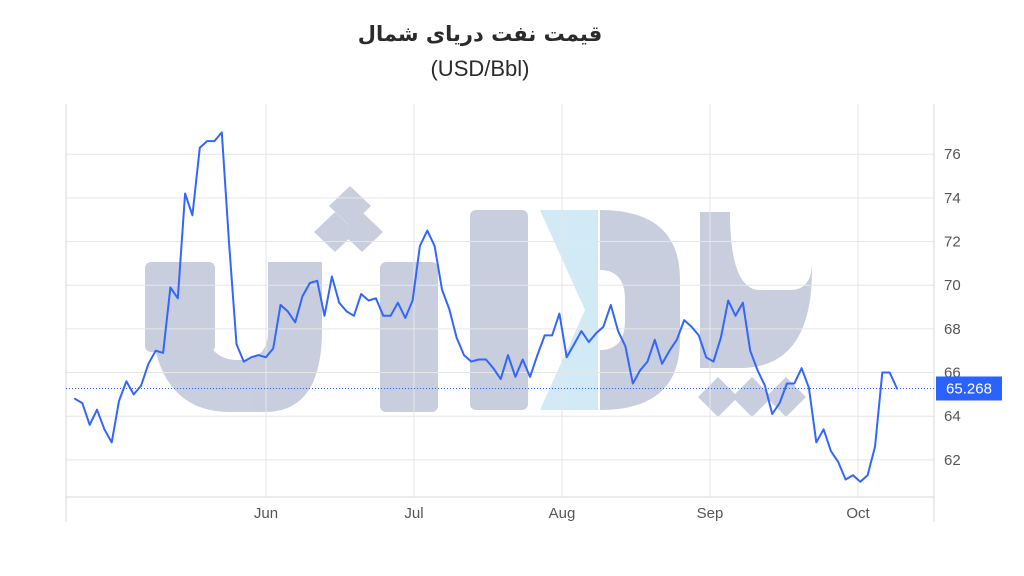  What do you see at coordinates (952, 242) in the screenshot?
I see `y-tick-label: 72` at bounding box center [952, 242].